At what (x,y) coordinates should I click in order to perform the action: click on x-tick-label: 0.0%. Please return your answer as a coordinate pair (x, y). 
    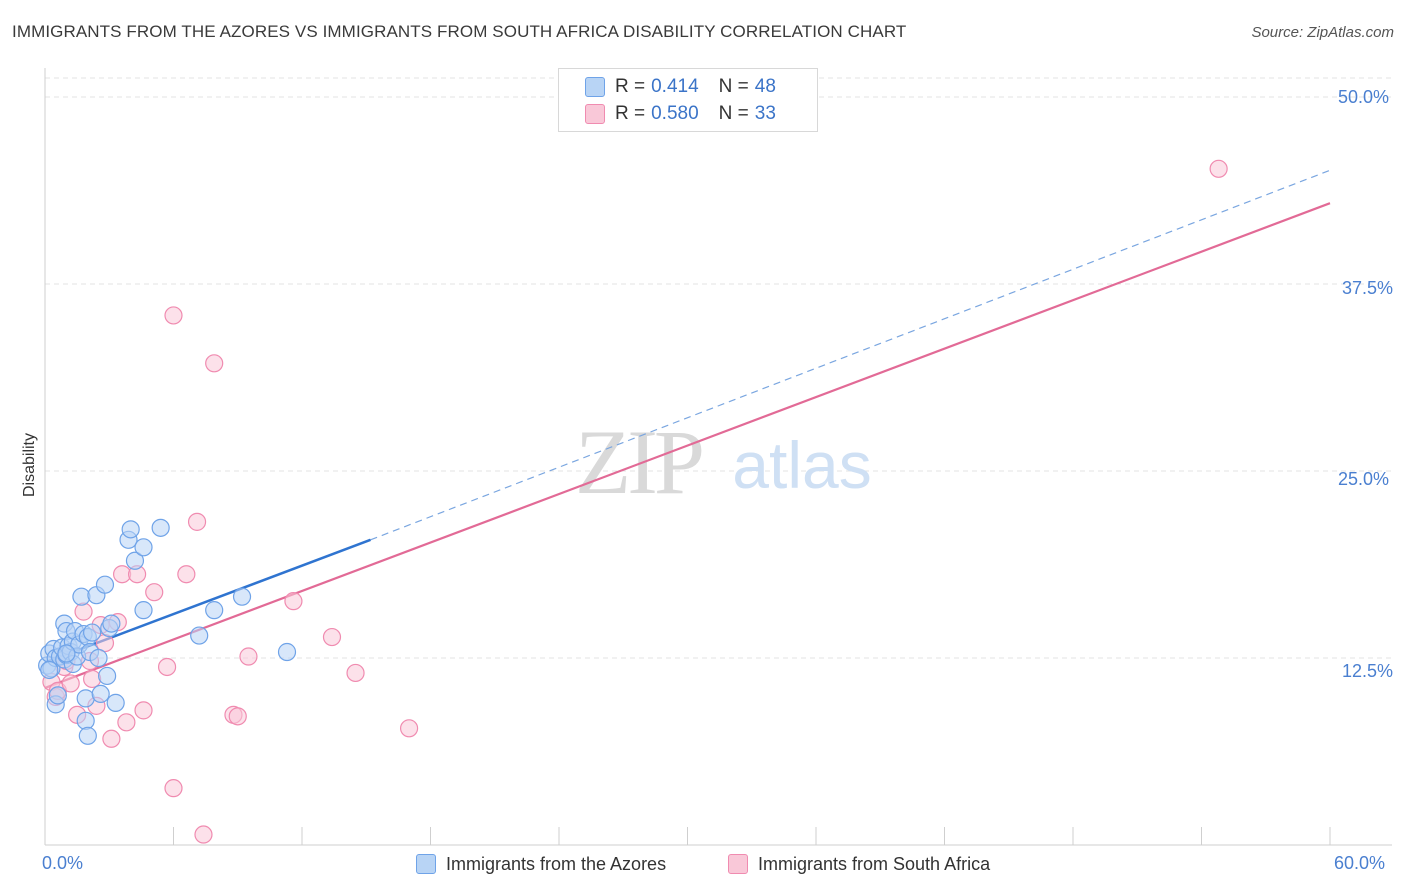
    Looking at the image, I should click on (63, 863).